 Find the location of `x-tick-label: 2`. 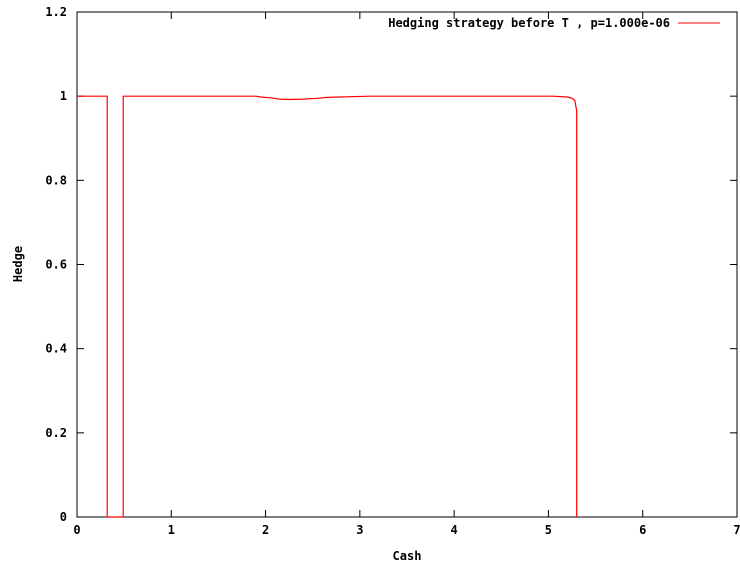

x-tick-label: 2 is located at coordinates (265, 530).